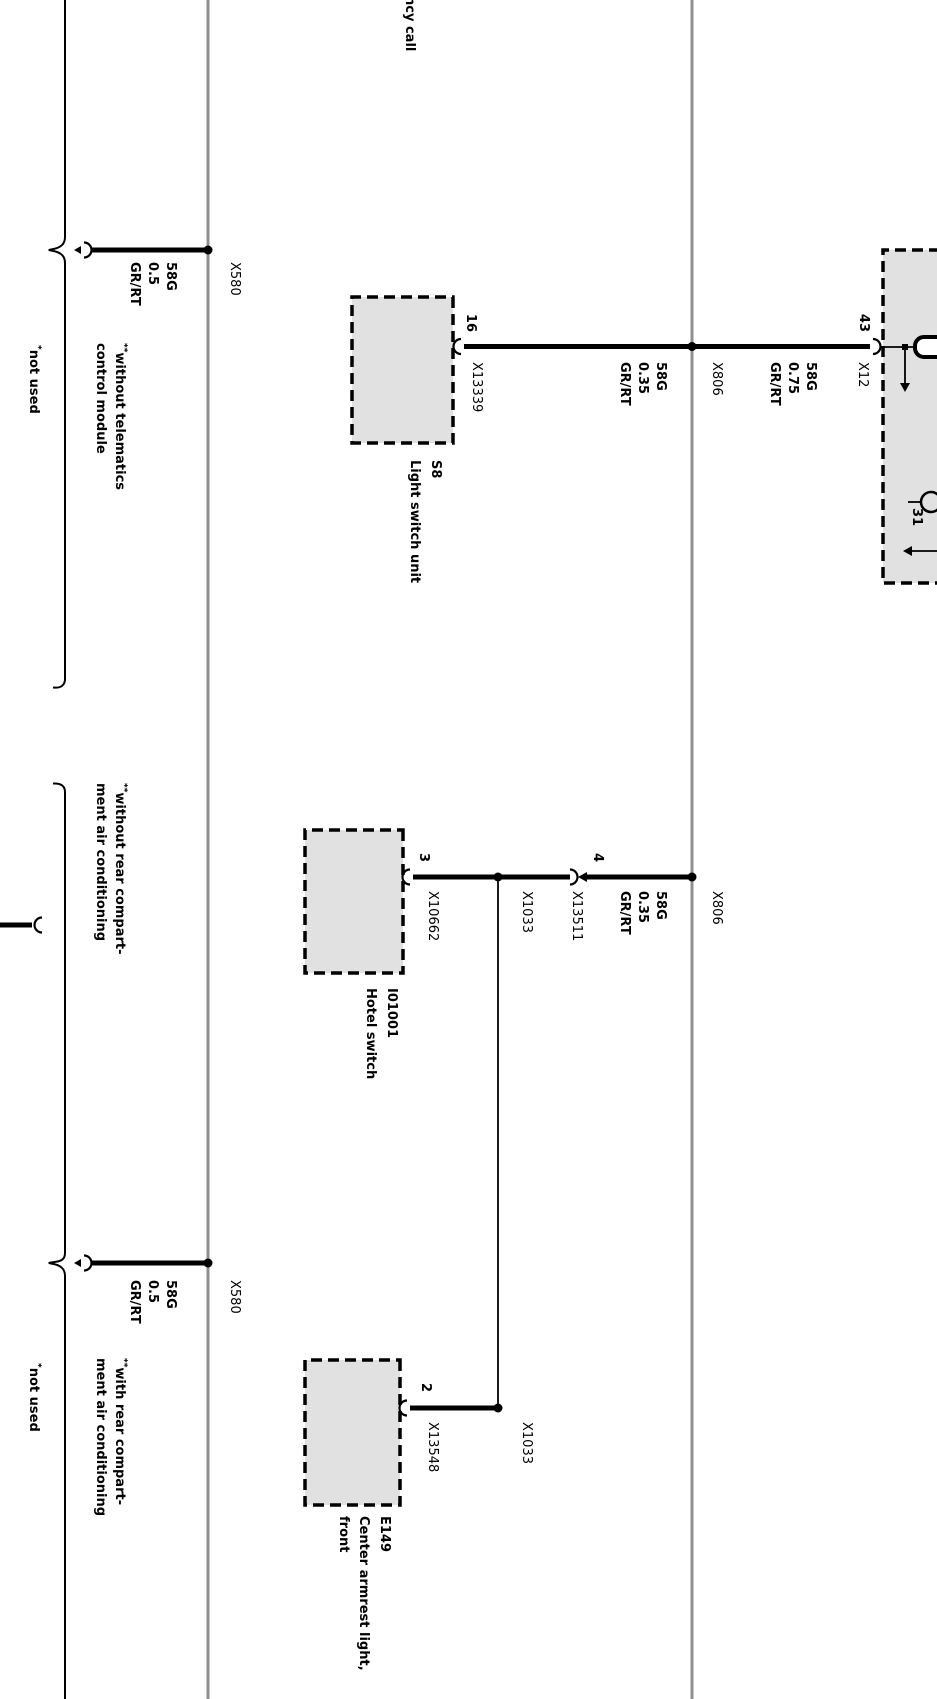 This screenshot has width=937, height=1699. What do you see at coordinates (354, 901) in the screenshot?
I see `hotel-switch-box` at bounding box center [354, 901].